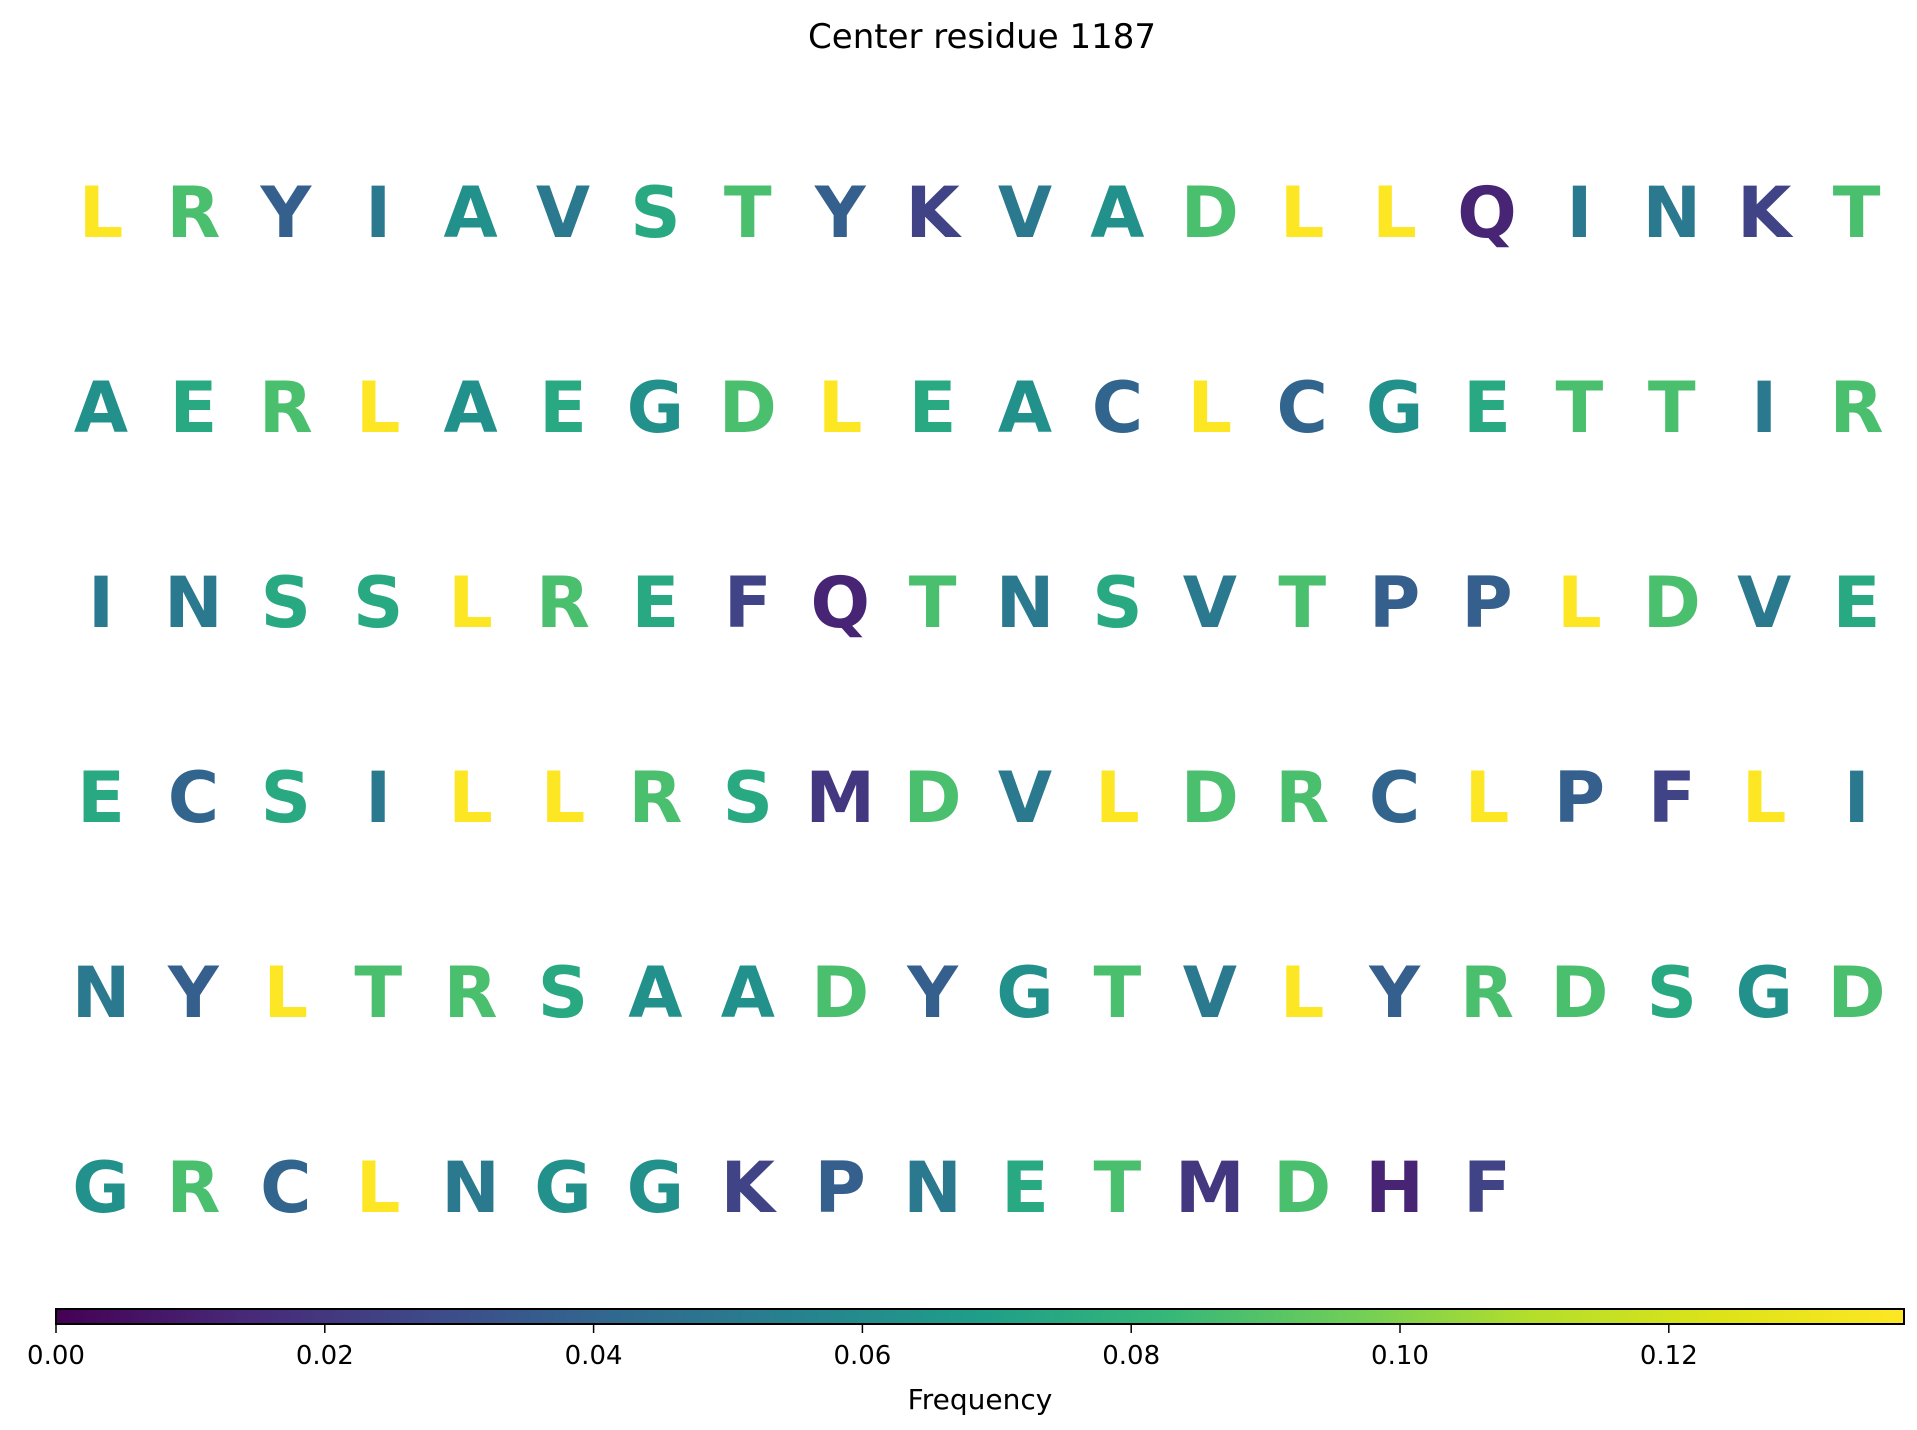 The width and height of the screenshot is (1917, 1430). What do you see at coordinates (1400, 1356) in the screenshot?
I see `colorbar-tick-label: 0.10` at bounding box center [1400, 1356].